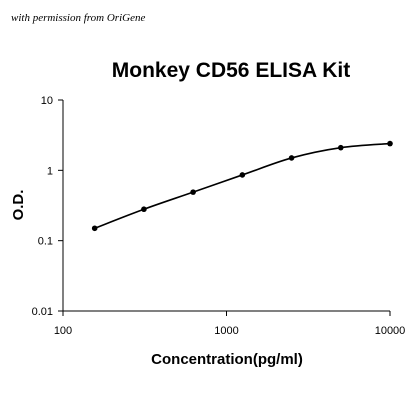 The width and height of the screenshot is (420, 420). Describe the element at coordinates (63, 331) in the screenshot. I see `x-tick-label: 100` at that location.